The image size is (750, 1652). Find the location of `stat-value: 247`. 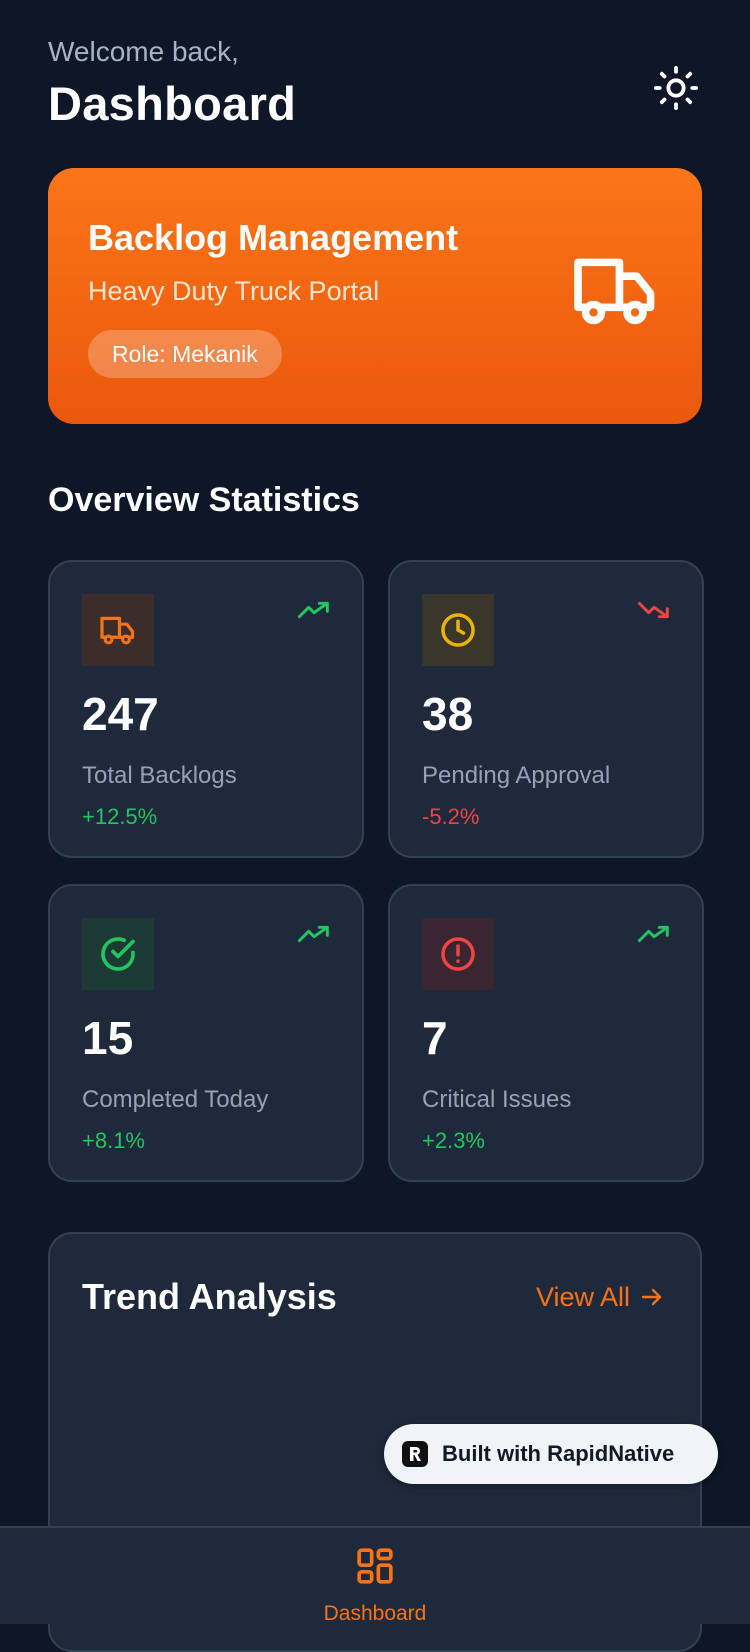

stat-value: 247 is located at coordinates (120, 714).